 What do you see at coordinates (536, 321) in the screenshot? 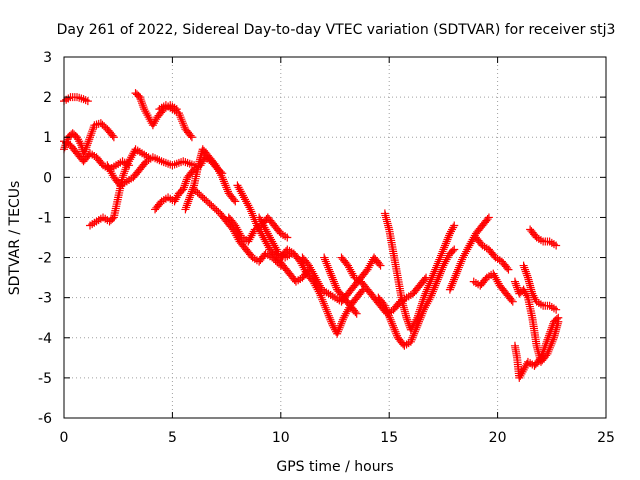
I see `series-s24` at bounding box center [536, 321].